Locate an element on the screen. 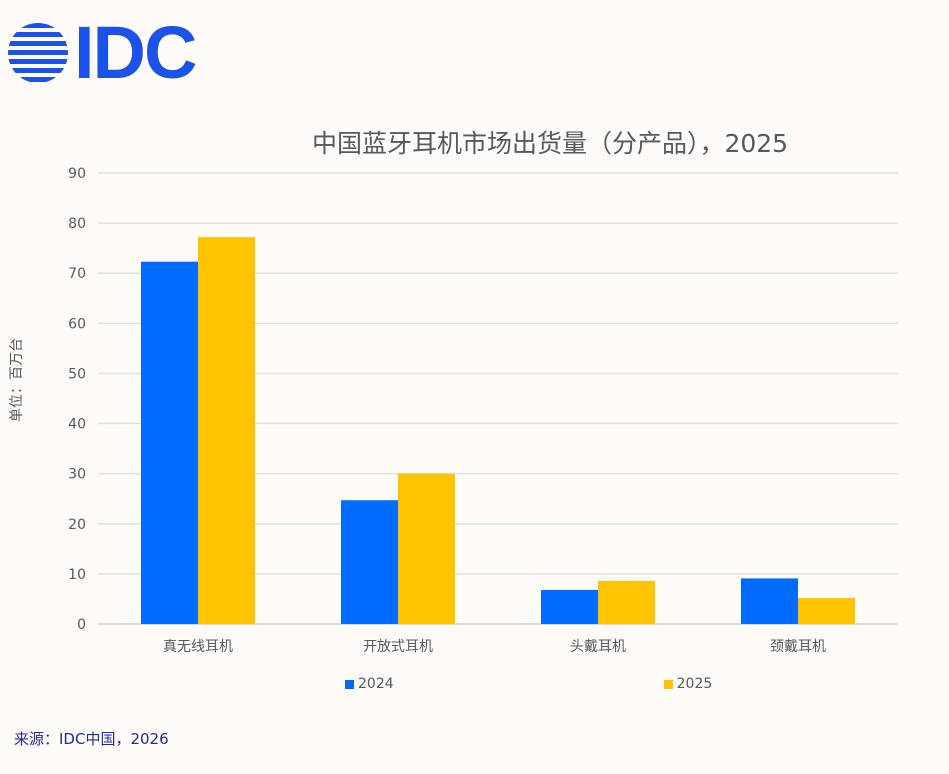 The height and width of the screenshot is (774, 949). logo-text: IDC is located at coordinates (135, 52).